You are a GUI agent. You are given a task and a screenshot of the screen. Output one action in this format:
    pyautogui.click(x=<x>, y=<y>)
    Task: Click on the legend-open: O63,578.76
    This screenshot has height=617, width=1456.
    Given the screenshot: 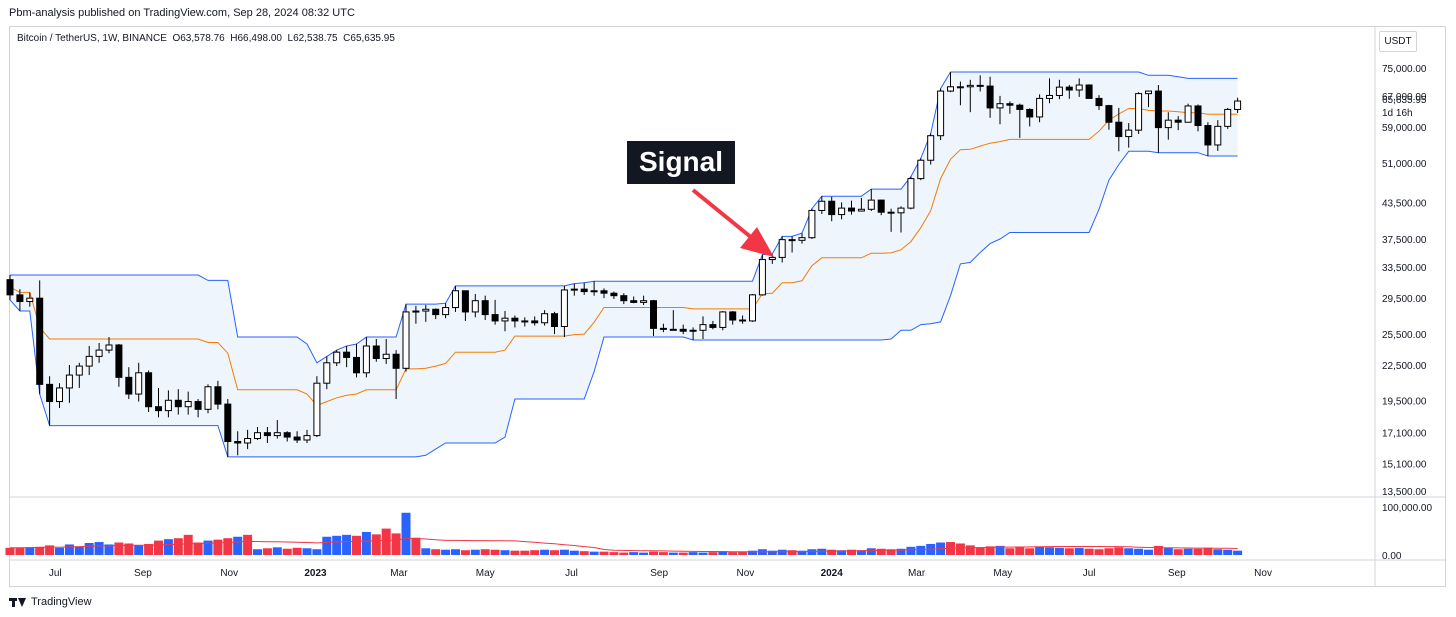 What is the action you would take?
    pyautogui.click(x=198, y=38)
    